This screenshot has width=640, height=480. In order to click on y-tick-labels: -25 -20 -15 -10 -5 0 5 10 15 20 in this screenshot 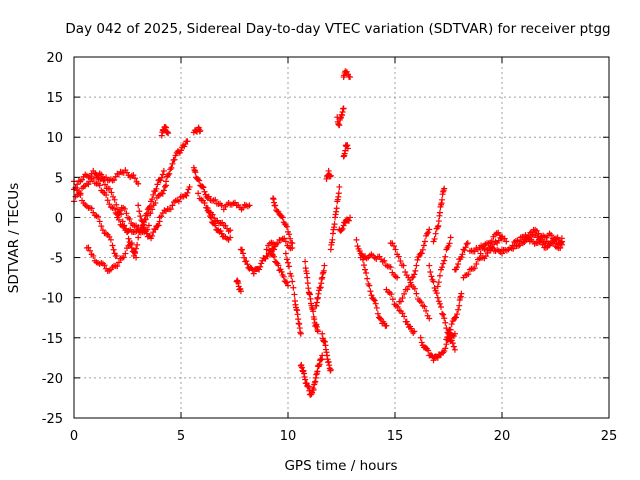, I will do `click(52, 239)`.